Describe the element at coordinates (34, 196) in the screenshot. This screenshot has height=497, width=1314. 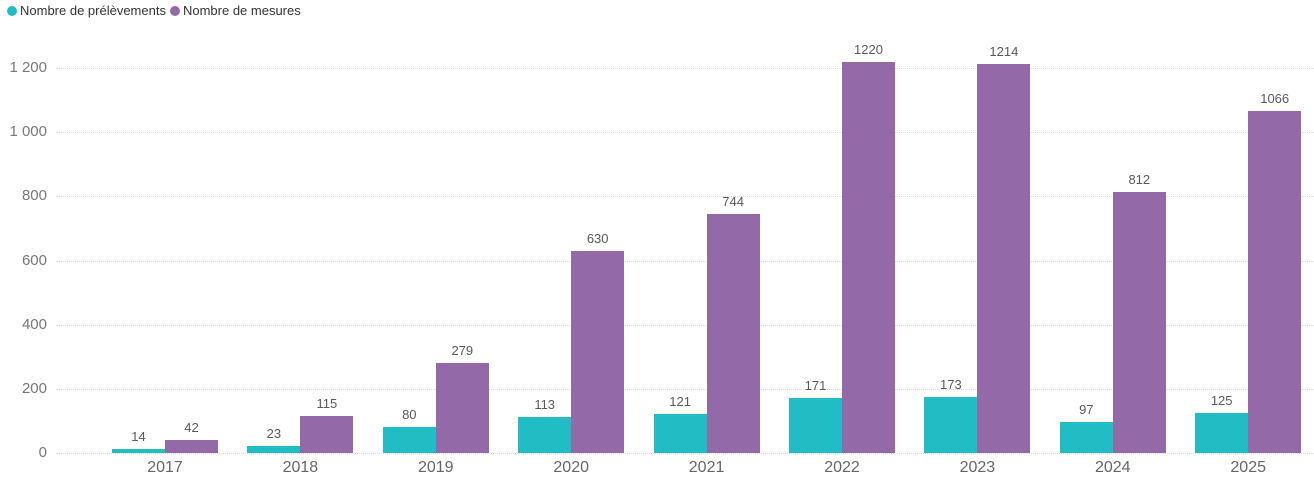
I see `y-axis-tick-label: 800` at that location.